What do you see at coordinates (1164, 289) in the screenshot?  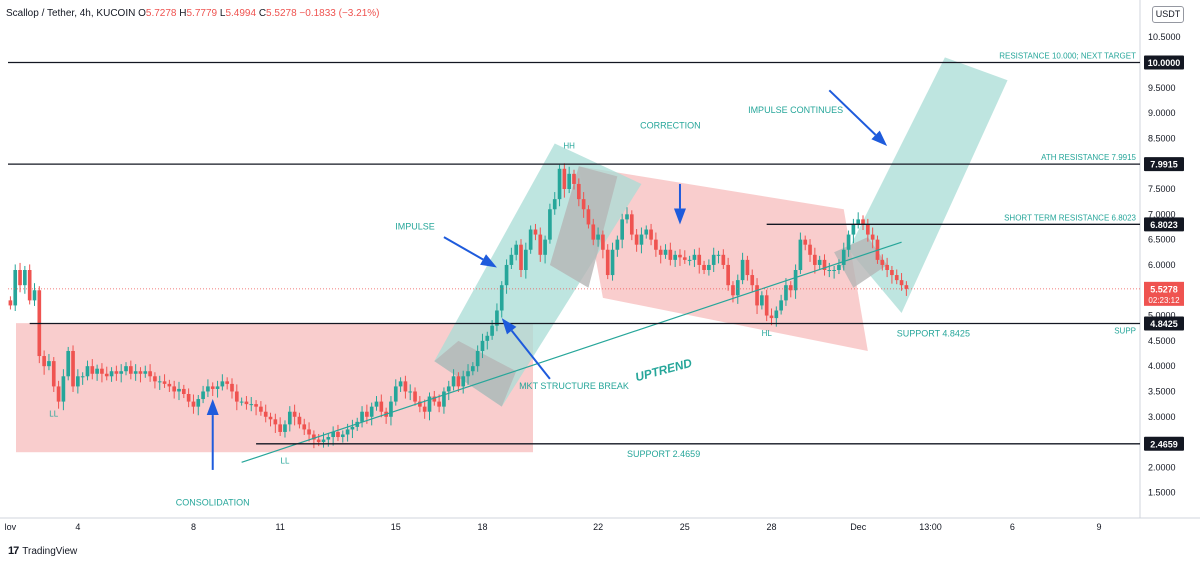 I see `current-price-label: 5.5278` at bounding box center [1164, 289].